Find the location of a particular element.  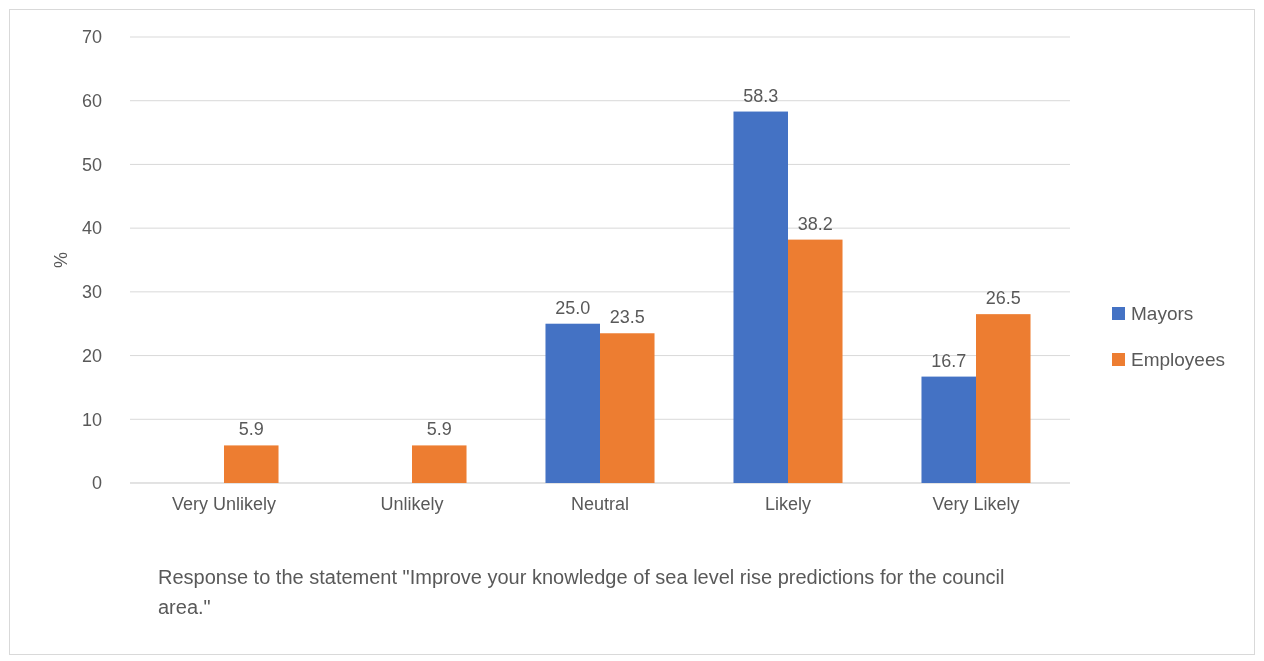

x-tick-label: Likely is located at coordinates (788, 503).